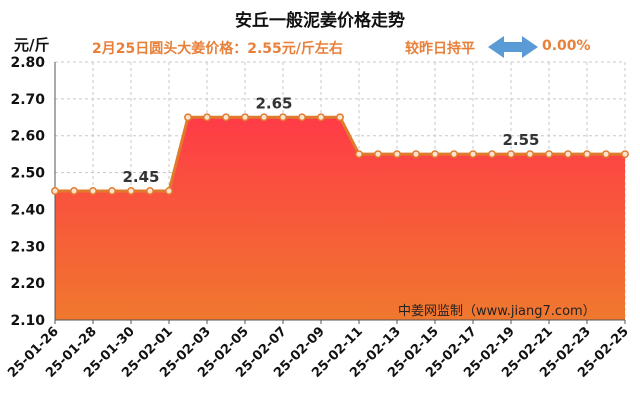  Describe the element at coordinates (140, 177) in the screenshot. I see `data-label: 2.45` at that location.